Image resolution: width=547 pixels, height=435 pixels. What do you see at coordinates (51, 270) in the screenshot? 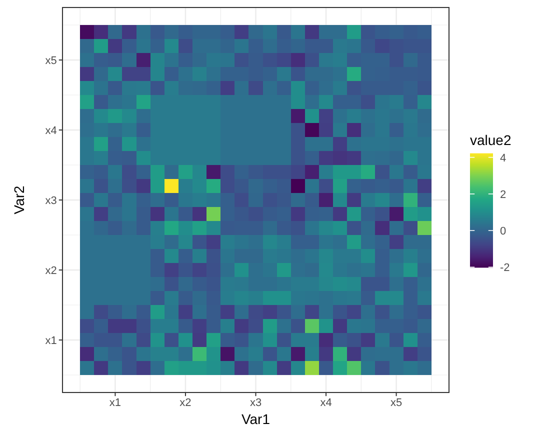
I see `y-tick-label: x2` at bounding box center [51, 270].